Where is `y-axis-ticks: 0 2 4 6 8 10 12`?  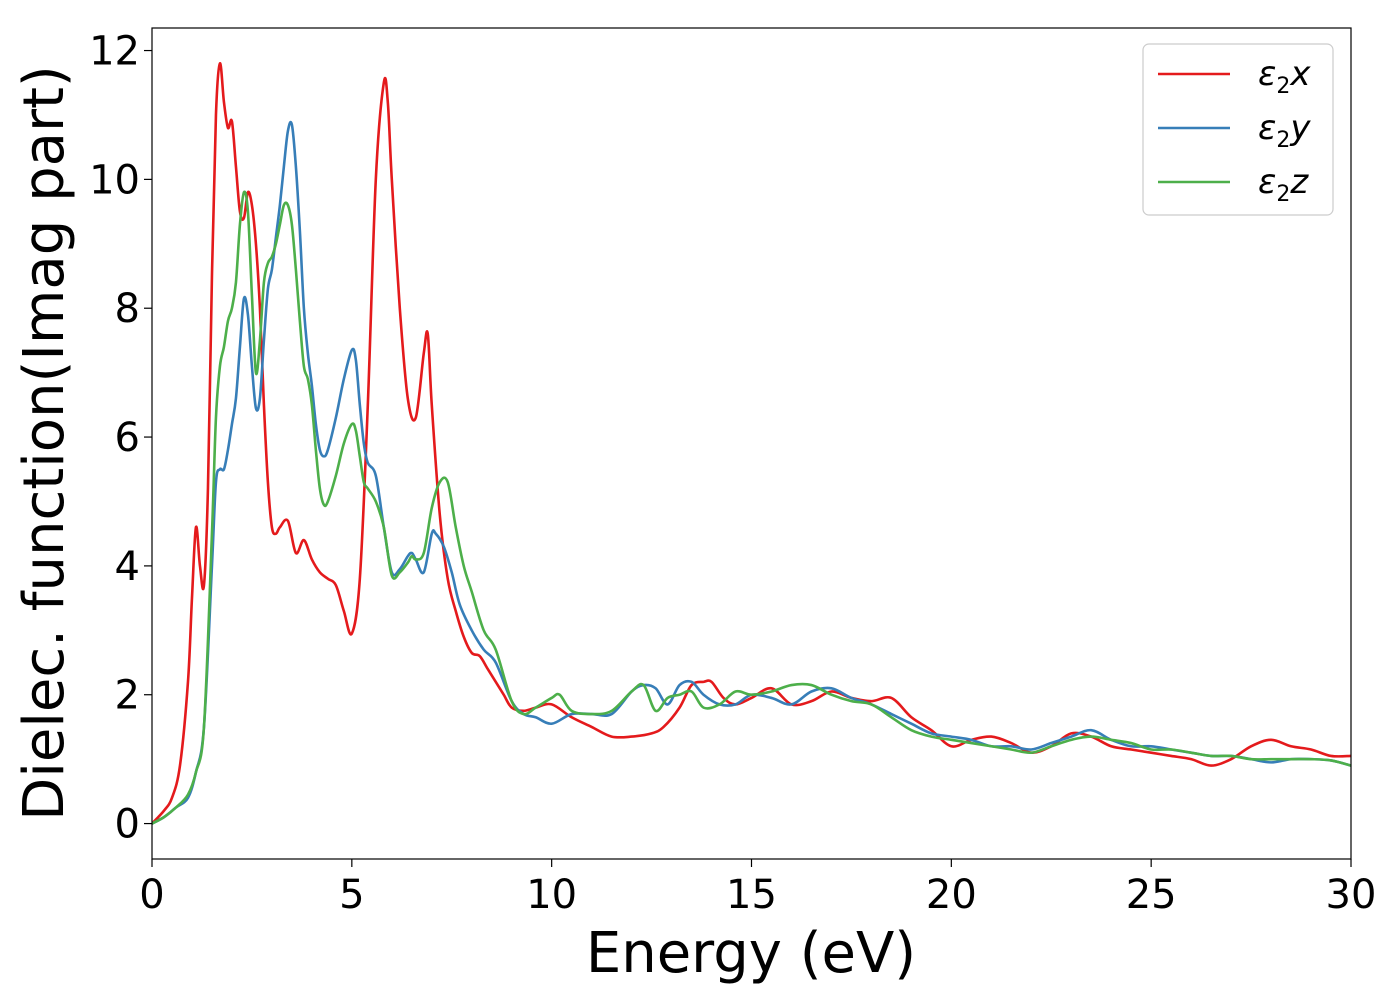
y-axis-ticks: 0 2 4 6 8 10 12 is located at coordinates (120, 438).